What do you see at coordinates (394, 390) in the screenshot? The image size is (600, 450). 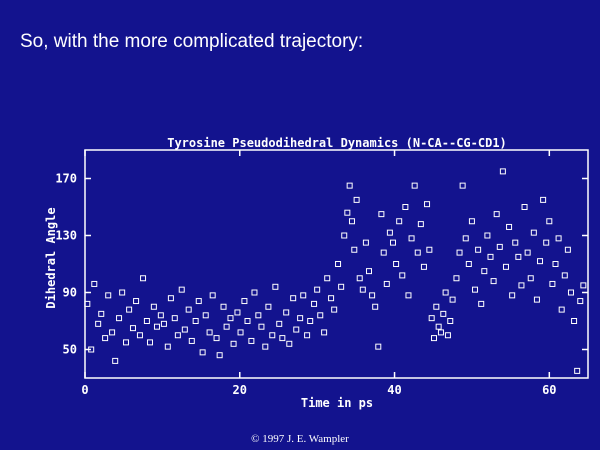 I see `x-tick-label: 40` at bounding box center [394, 390].